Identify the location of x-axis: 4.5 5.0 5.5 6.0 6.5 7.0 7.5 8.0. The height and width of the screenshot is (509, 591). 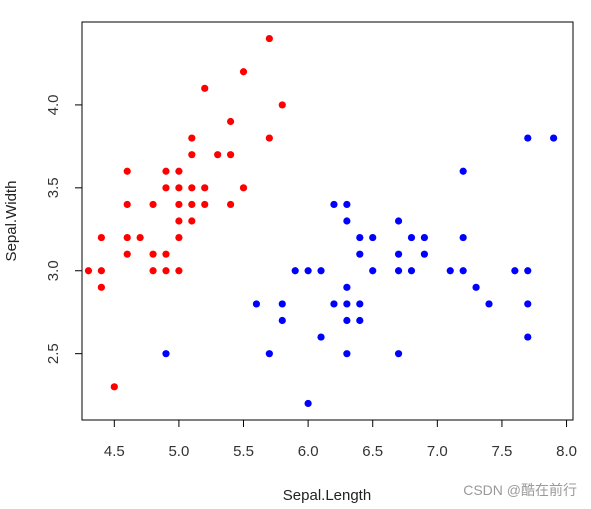
(340, 439).